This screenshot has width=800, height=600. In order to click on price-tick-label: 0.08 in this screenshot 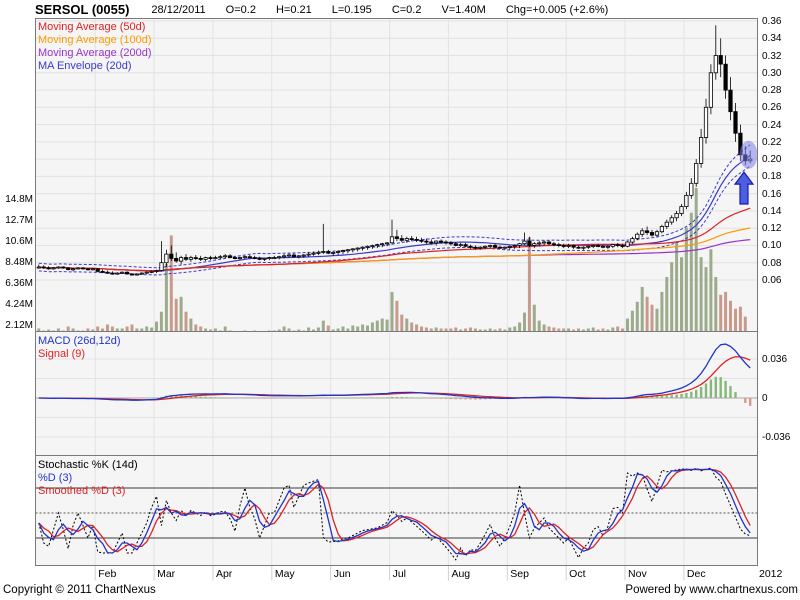, I will do `click(772, 263)`.